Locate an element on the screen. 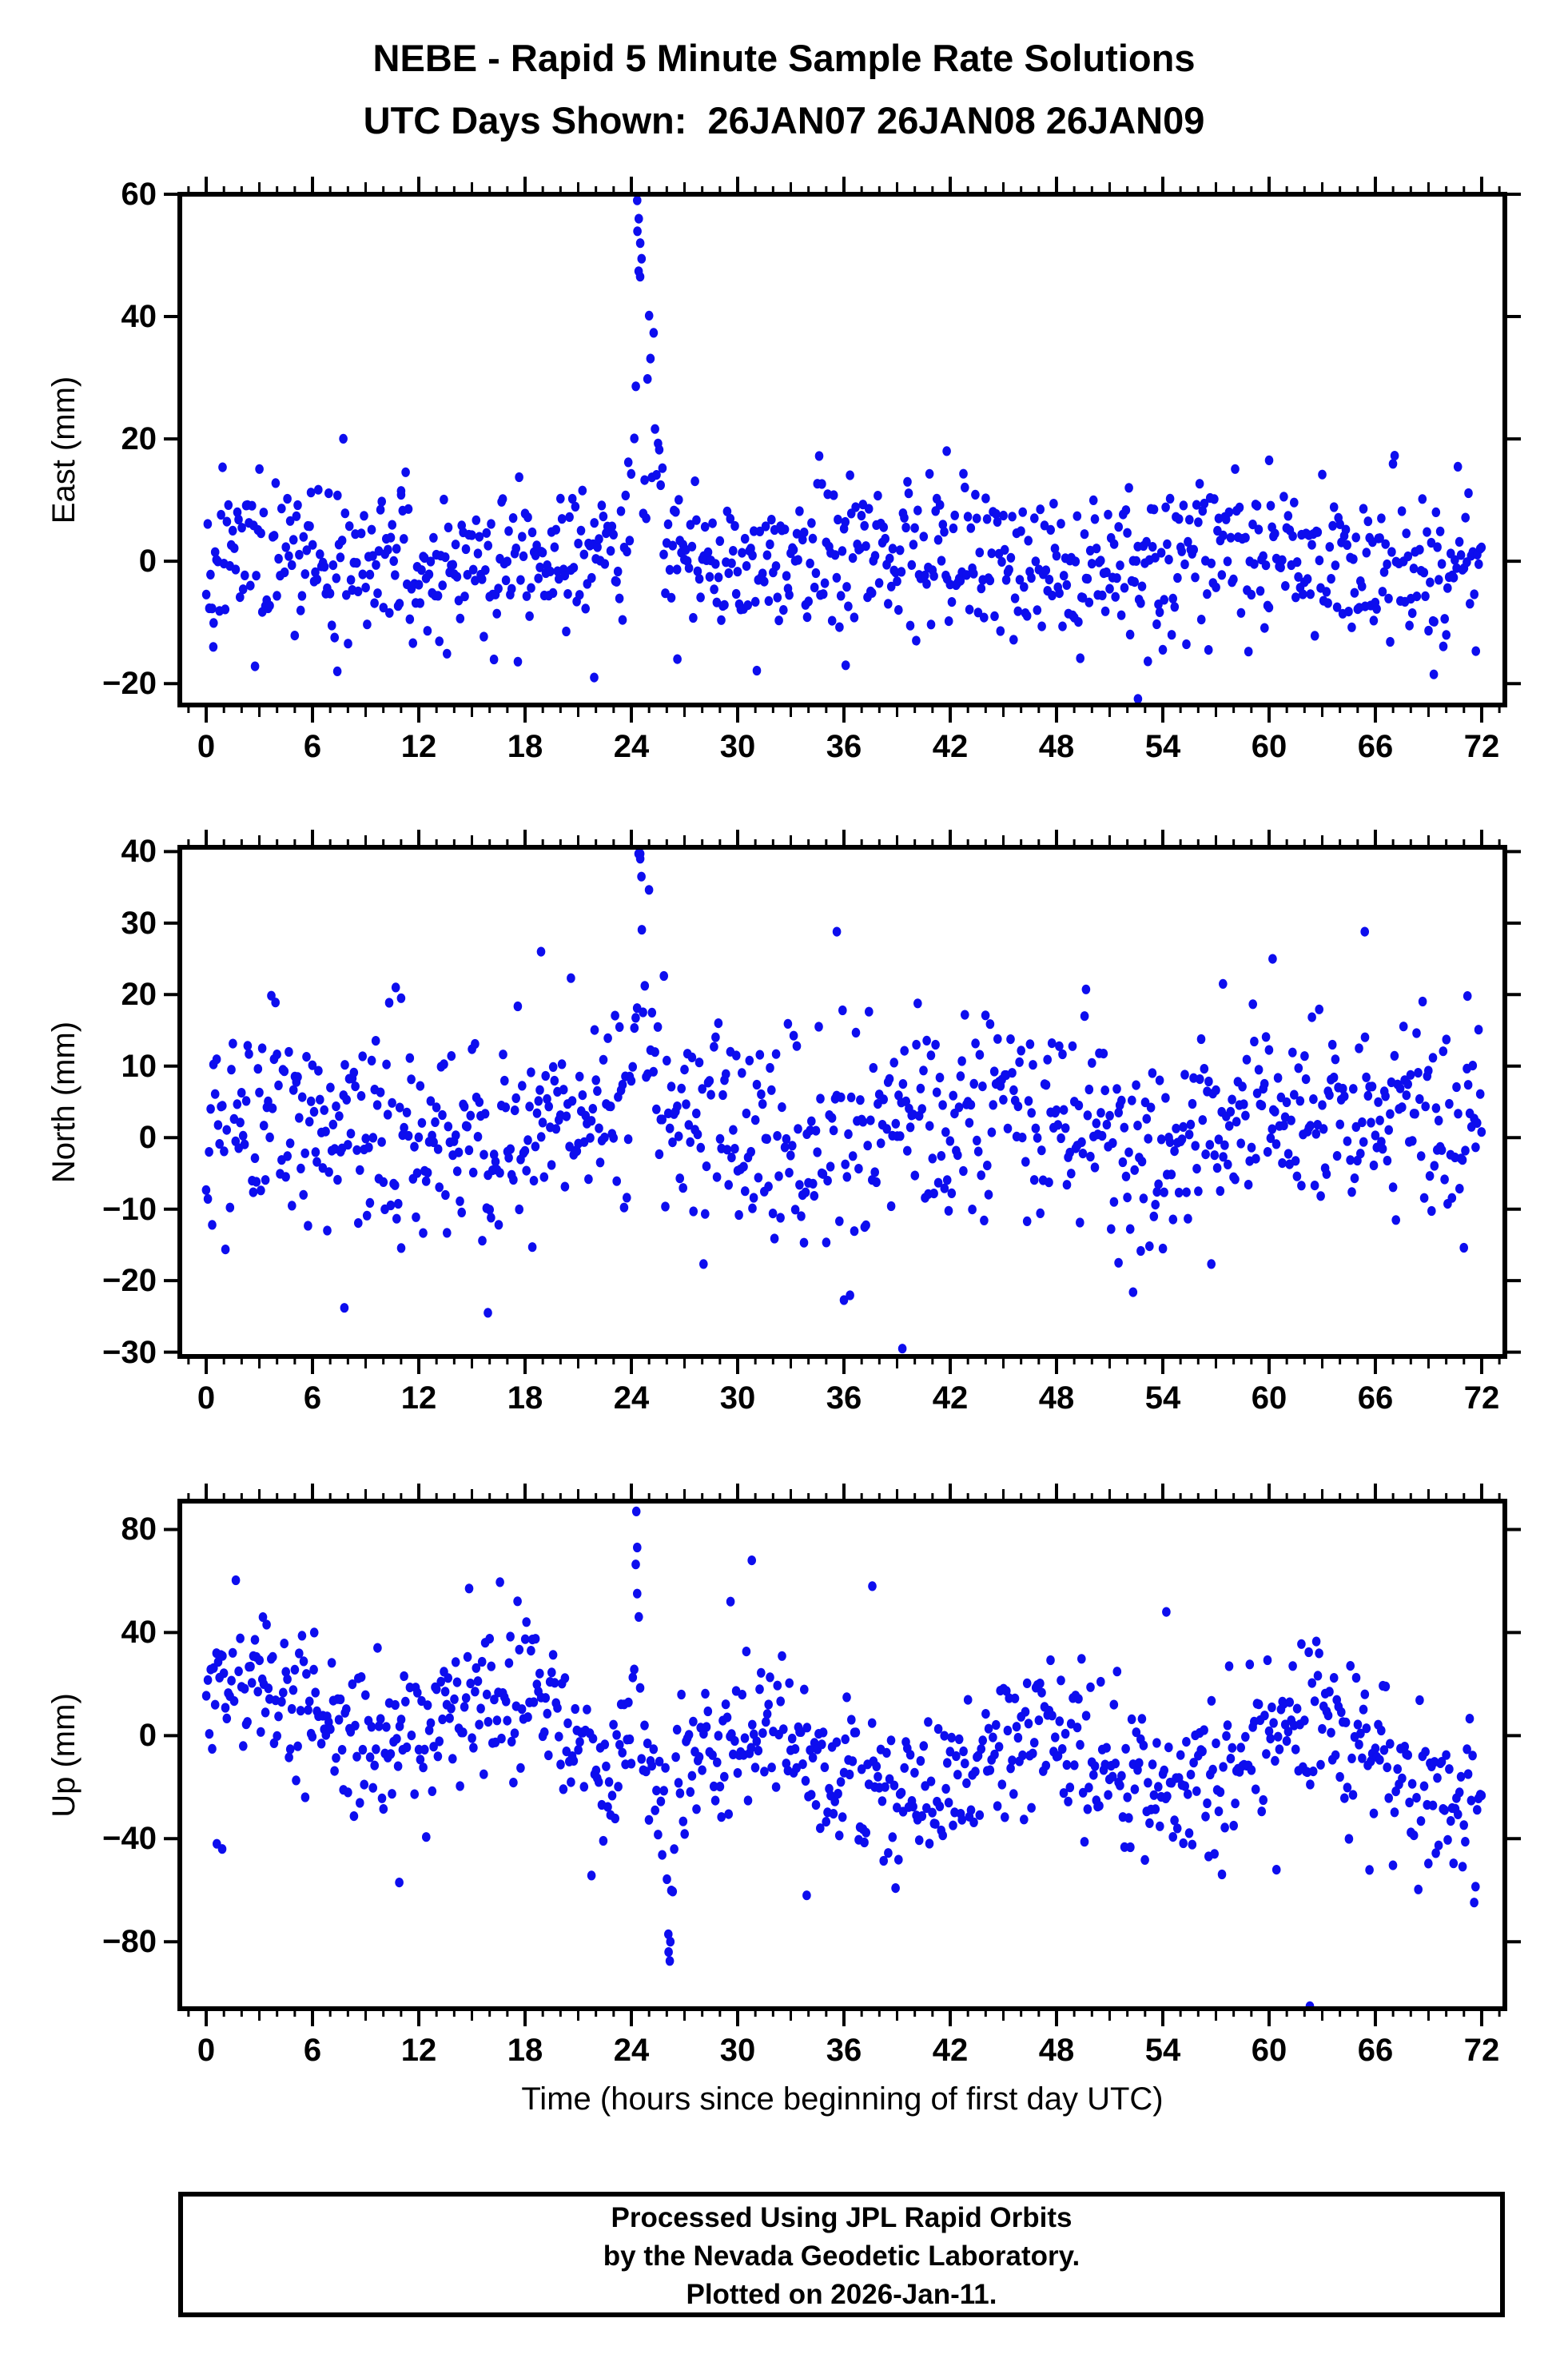 The image size is (1568, 2366). caption-line-1: Processed Using JPL Rapid Orbits is located at coordinates (842, 2217).